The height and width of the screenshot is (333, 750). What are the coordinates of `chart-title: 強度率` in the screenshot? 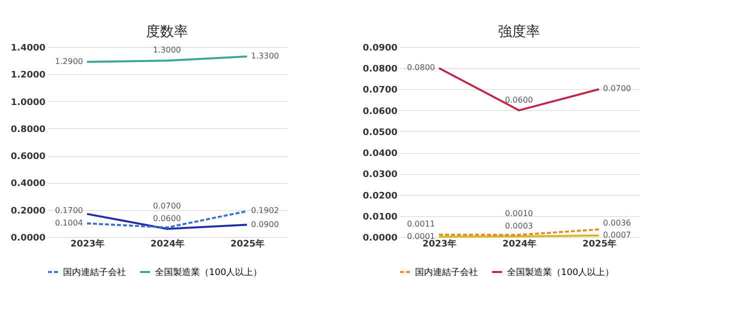 It's located at (519, 32).